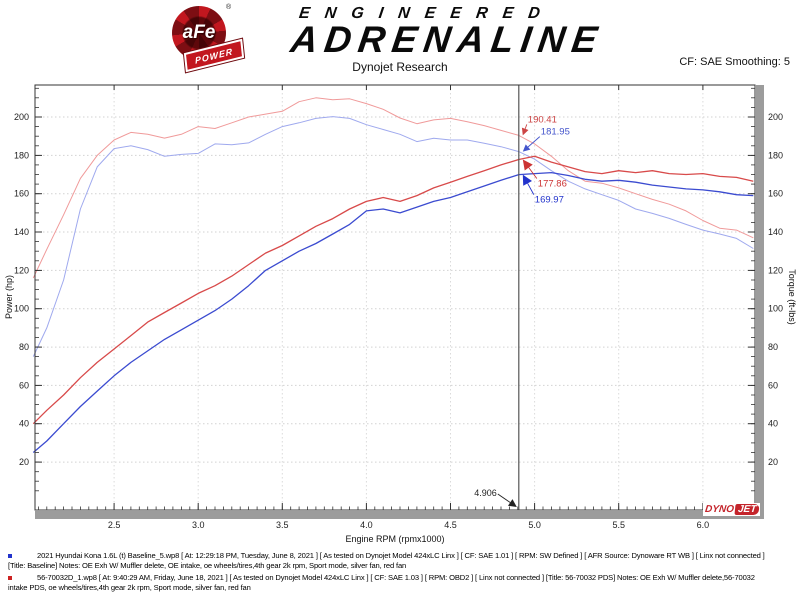 The image size is (800, 600). Describe the element at coordinates (703, 525) in the screenshot. I see `x-tick-label: 6.0` at that location.